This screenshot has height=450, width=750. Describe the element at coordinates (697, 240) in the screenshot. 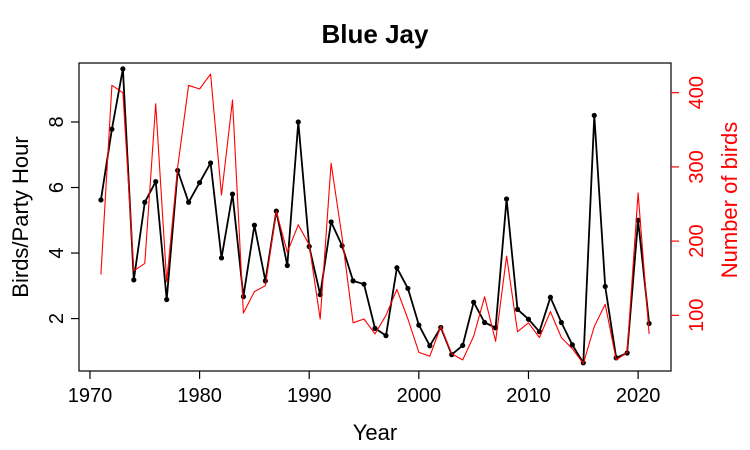

I see `y-right-tick-label: 200` at that location.